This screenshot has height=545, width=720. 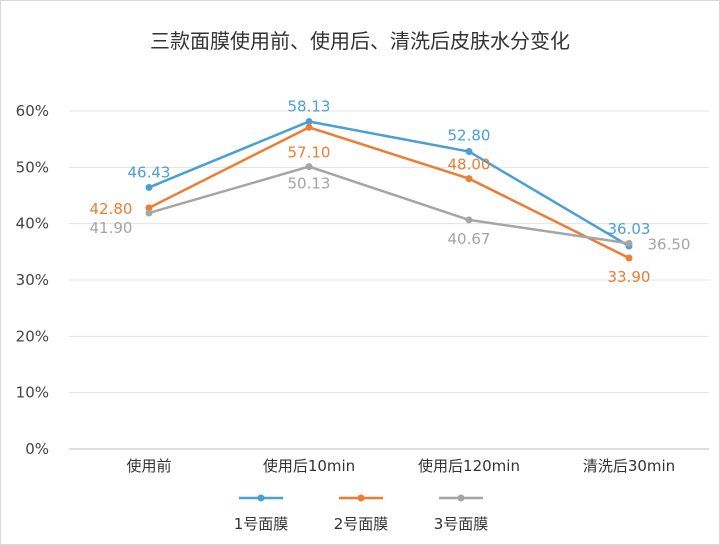 I want to click on legend-label: 2号面膜, so click(x=361, y=524).